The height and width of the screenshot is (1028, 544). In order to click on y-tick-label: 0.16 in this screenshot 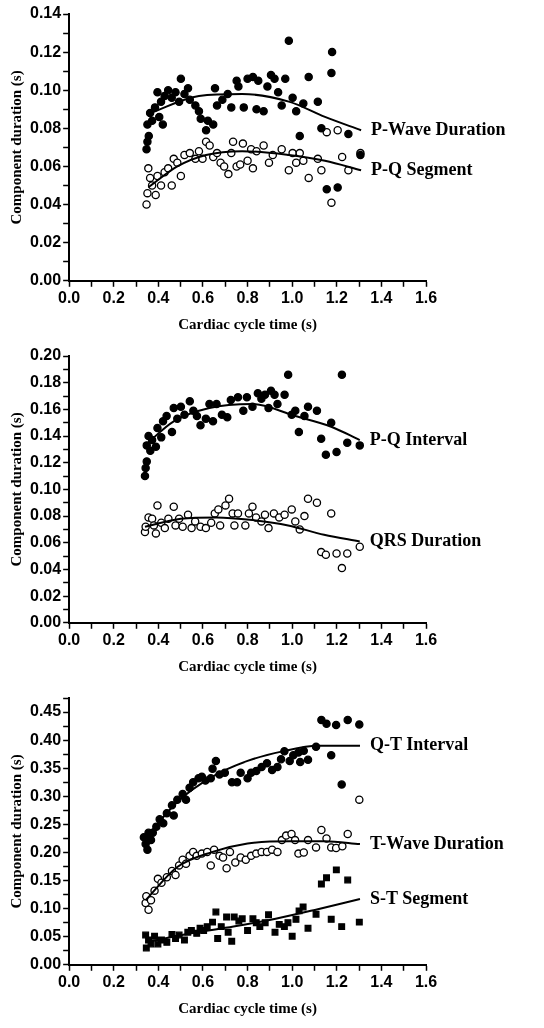, I will do `click(46, 408)`.